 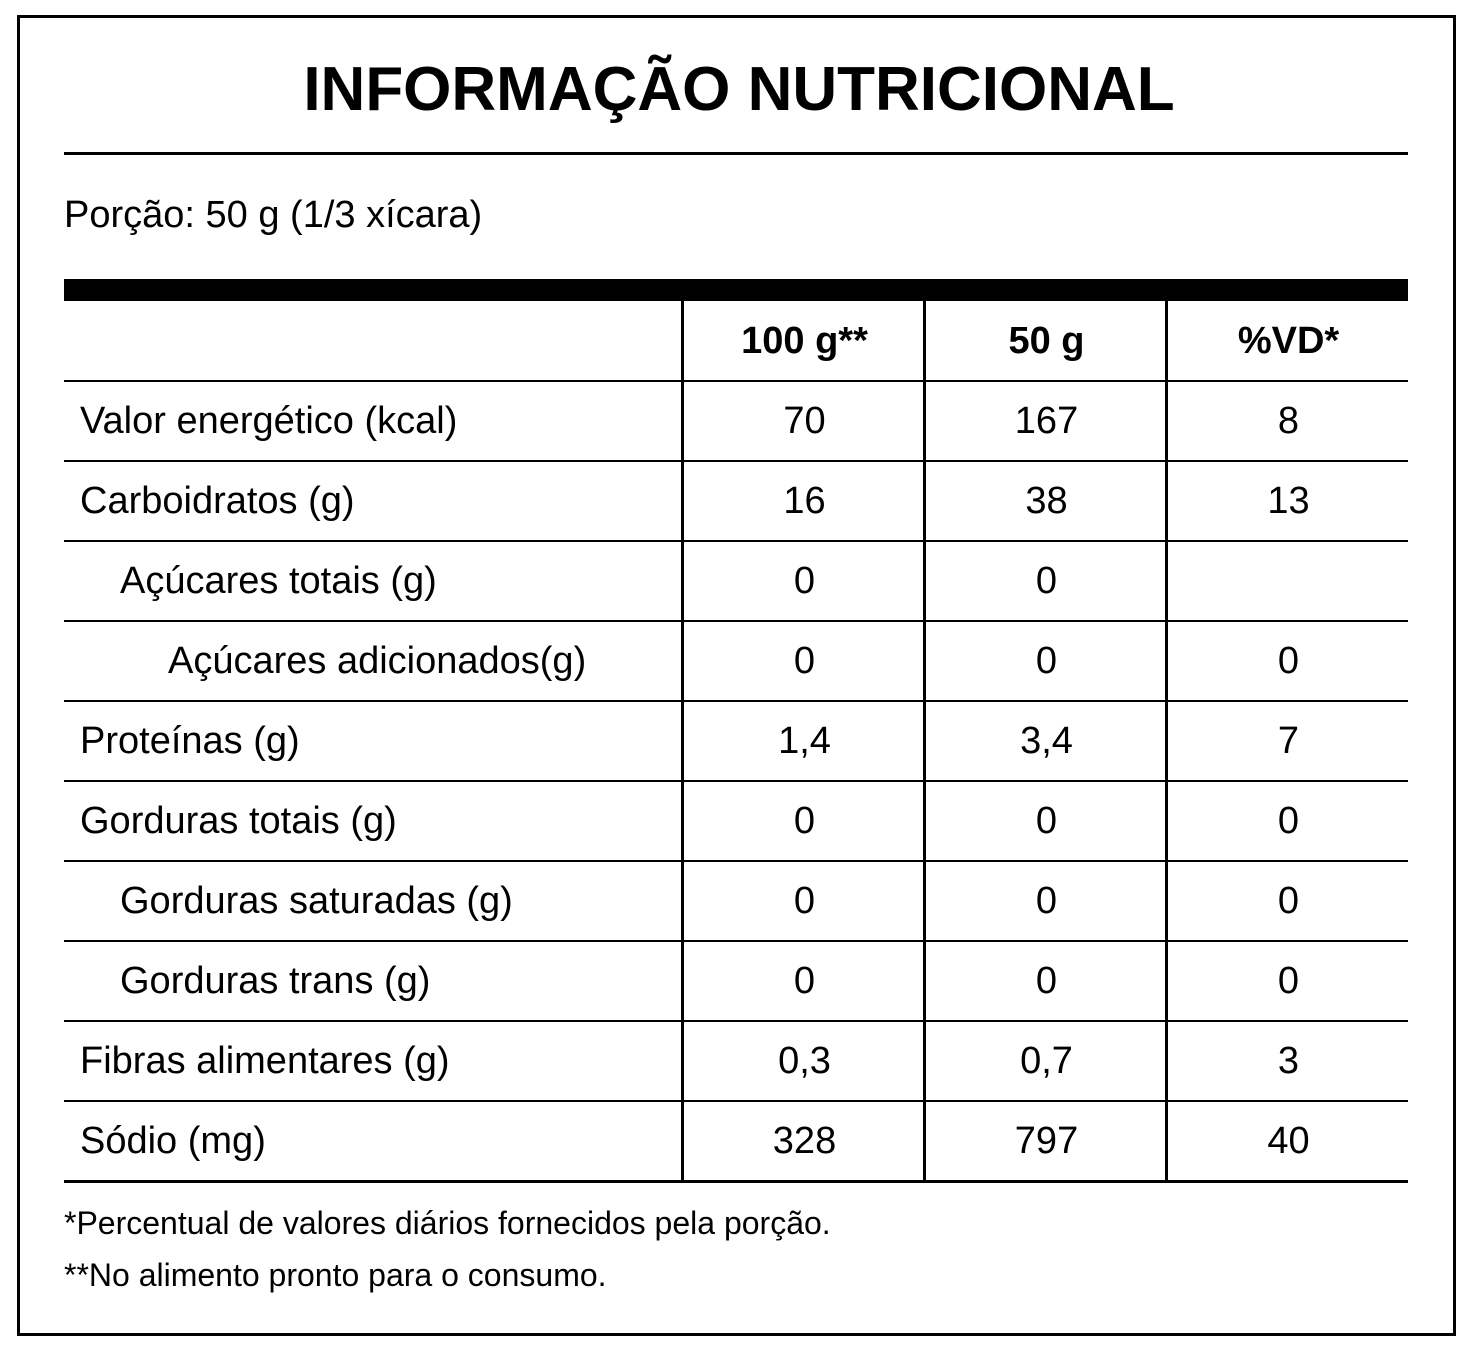 What do you see at coordinates (238, 821) in the screenshot?
I see `nutrient-name: Gorduras totais (g)` at bounding box center [238, 821].